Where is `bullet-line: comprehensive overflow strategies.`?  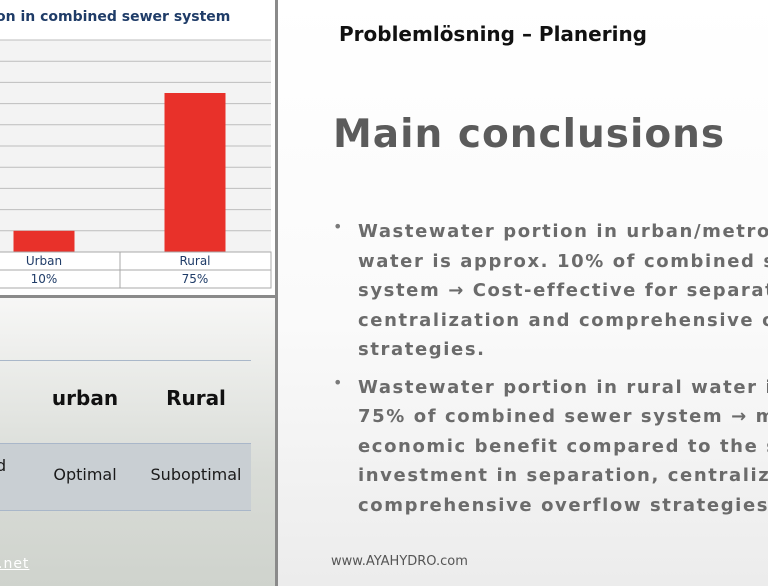 bullet-line: comprehensive overflow strategies. is located at coordinates (563, 505).